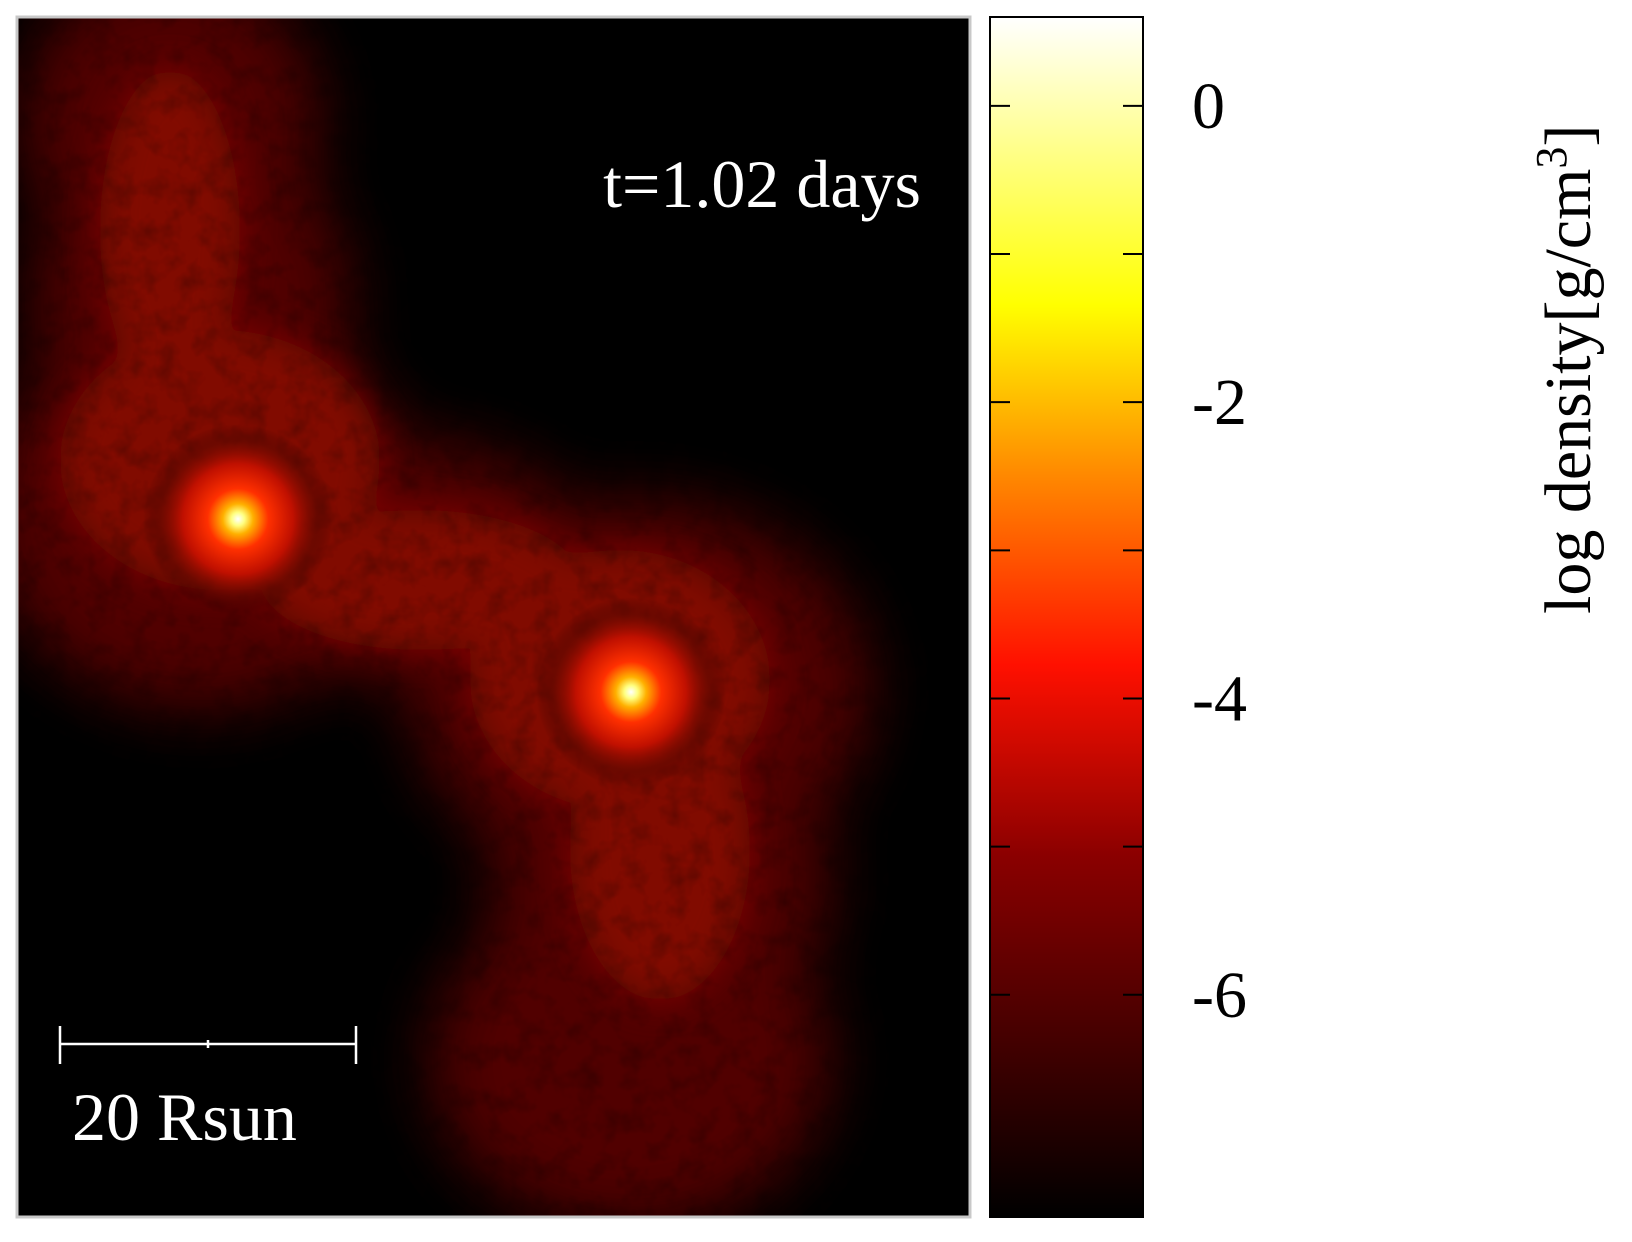 The width and height of the screenshot is (1632, 1242). What do you see at coordinates (762, 184) in the screenshot?
I see `time-label: t=1.02 days` at bounding box center [762, 184].